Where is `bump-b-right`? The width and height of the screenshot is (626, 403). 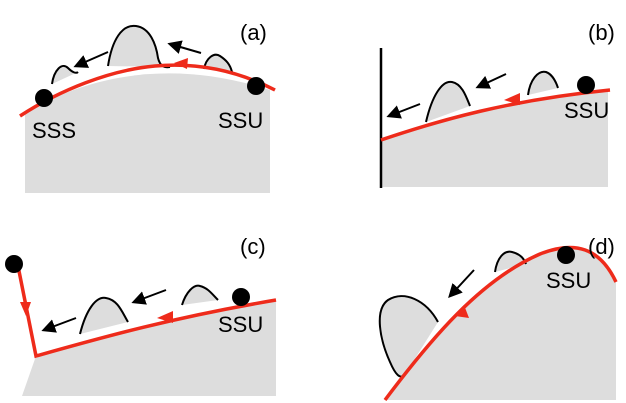
bump-b-right is located at coordinates (543, 83).